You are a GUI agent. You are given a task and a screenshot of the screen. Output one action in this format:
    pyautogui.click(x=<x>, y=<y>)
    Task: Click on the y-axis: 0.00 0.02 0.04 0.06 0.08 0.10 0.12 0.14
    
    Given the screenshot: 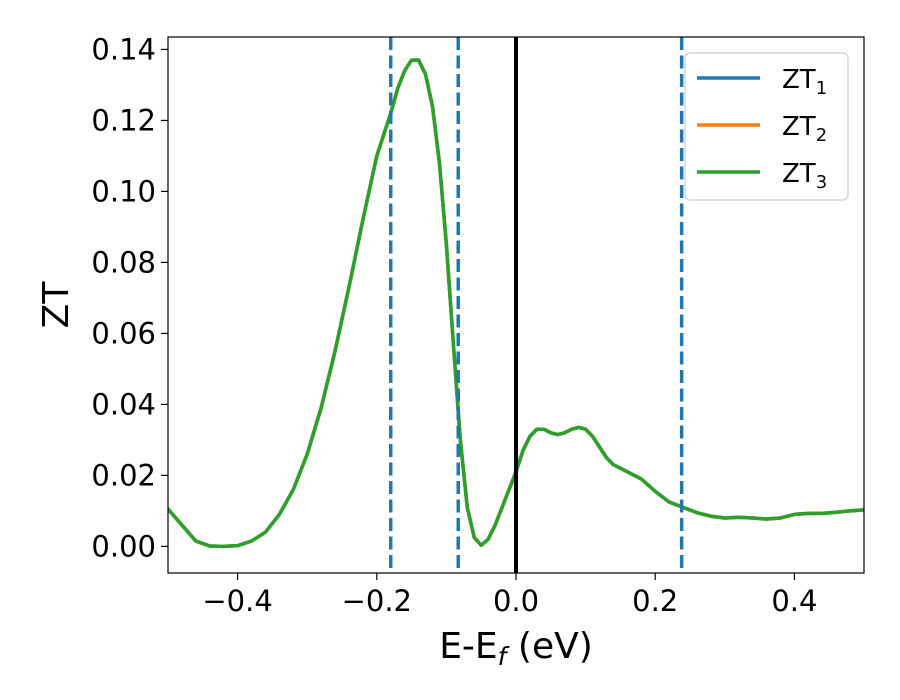 What is the action you would take?
    pyautogui.click(x=129, y=297)
    